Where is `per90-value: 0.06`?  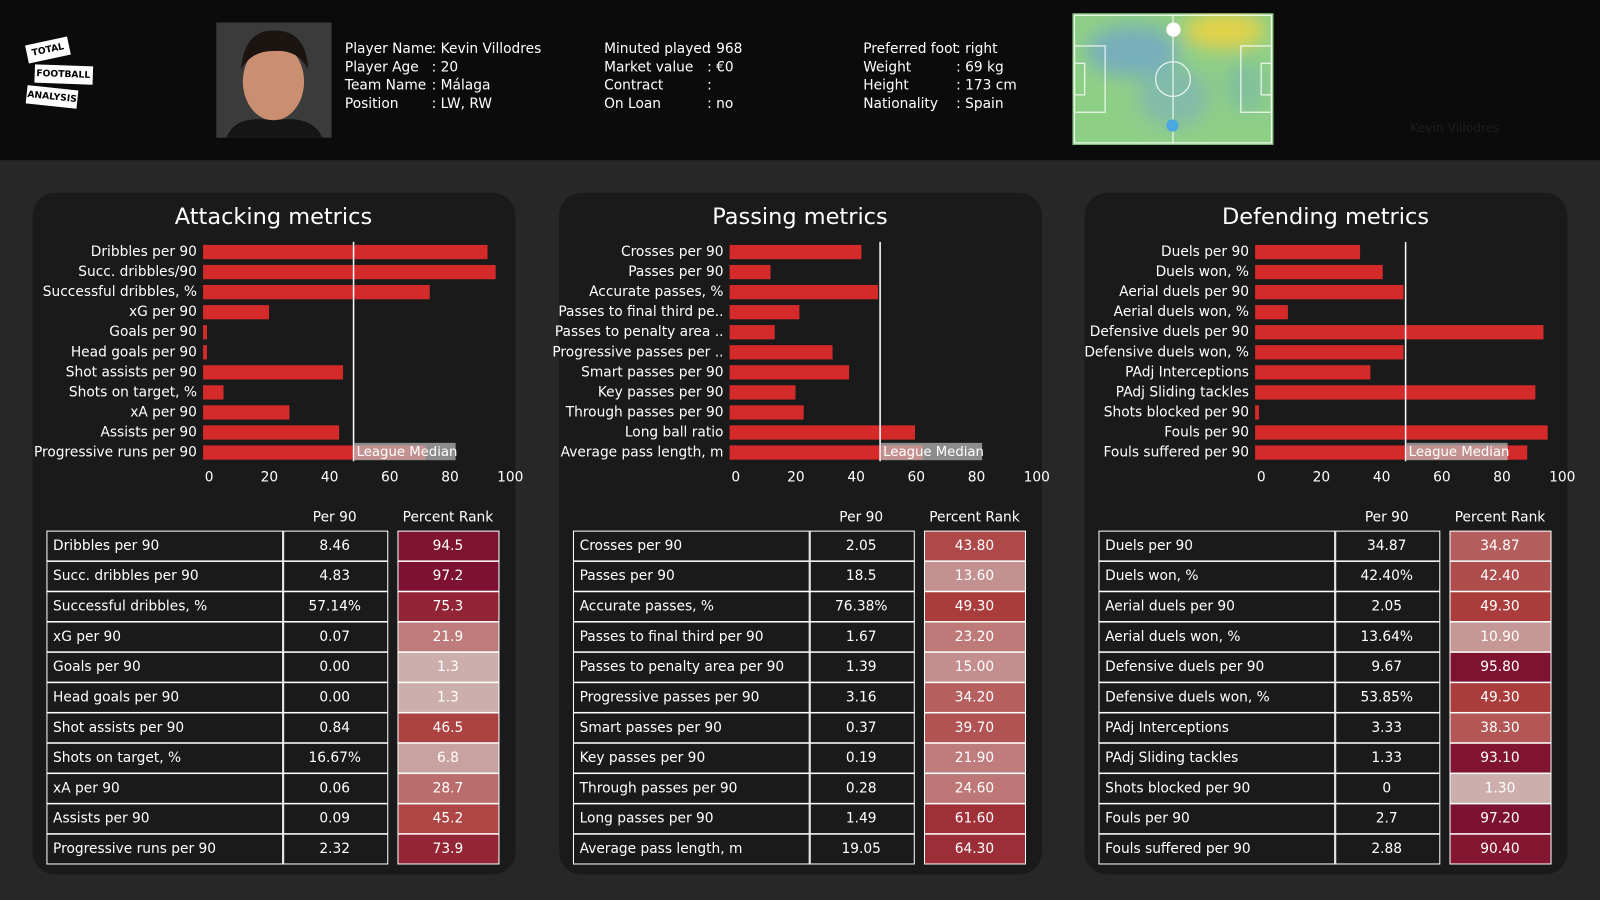 per90-value: 0.06 is located at coordinates (334, 788).